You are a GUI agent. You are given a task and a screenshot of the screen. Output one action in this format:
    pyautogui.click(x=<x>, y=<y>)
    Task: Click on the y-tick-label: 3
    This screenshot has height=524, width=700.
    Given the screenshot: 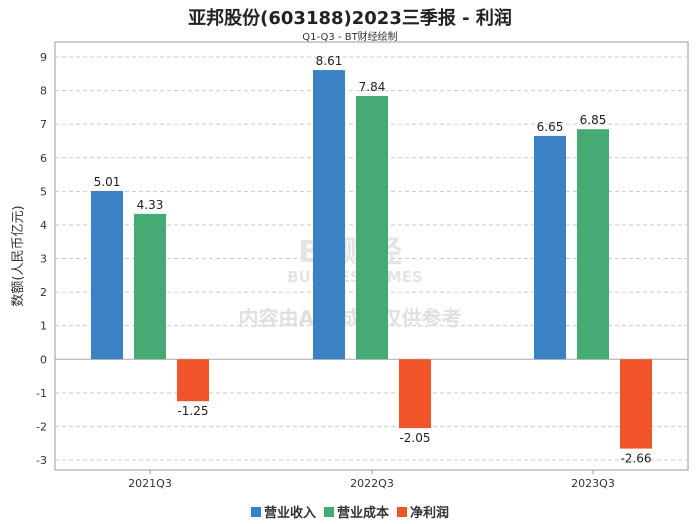 What is the action you would take?
    pyautogui.click(x=43, y=259)
    